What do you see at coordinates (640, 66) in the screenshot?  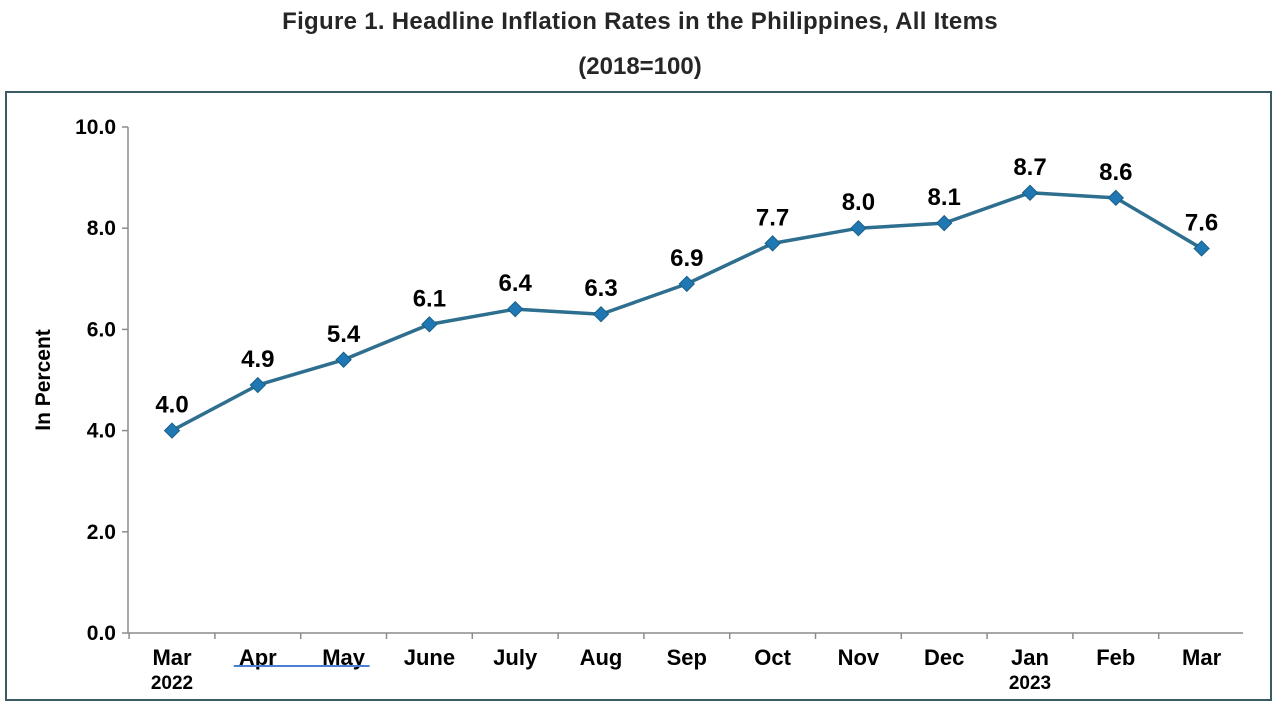 I see `chart-subtitle: (2018=100)` at bounding box center [640, 66].